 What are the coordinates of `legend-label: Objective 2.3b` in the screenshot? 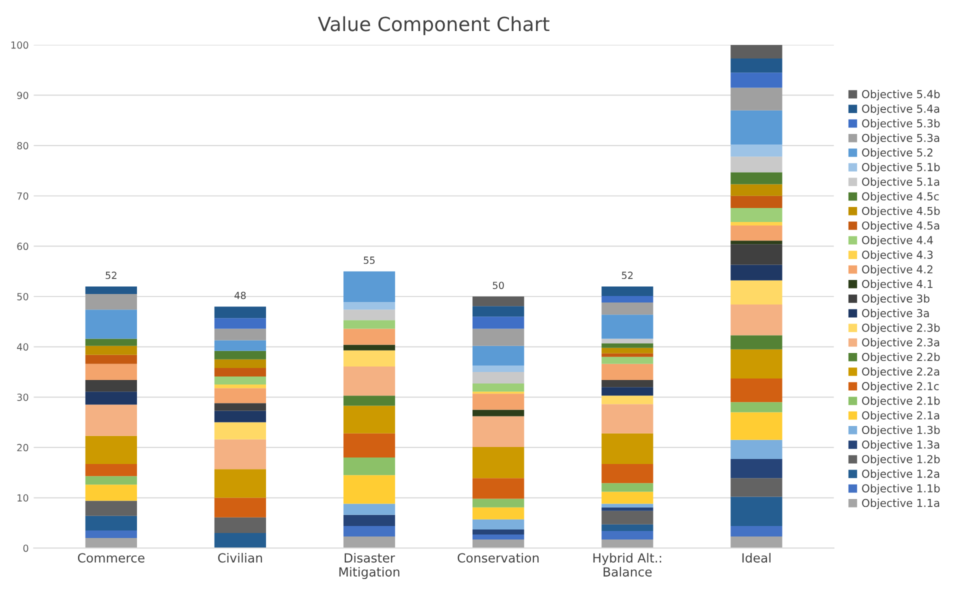 It's located at (901, 328).